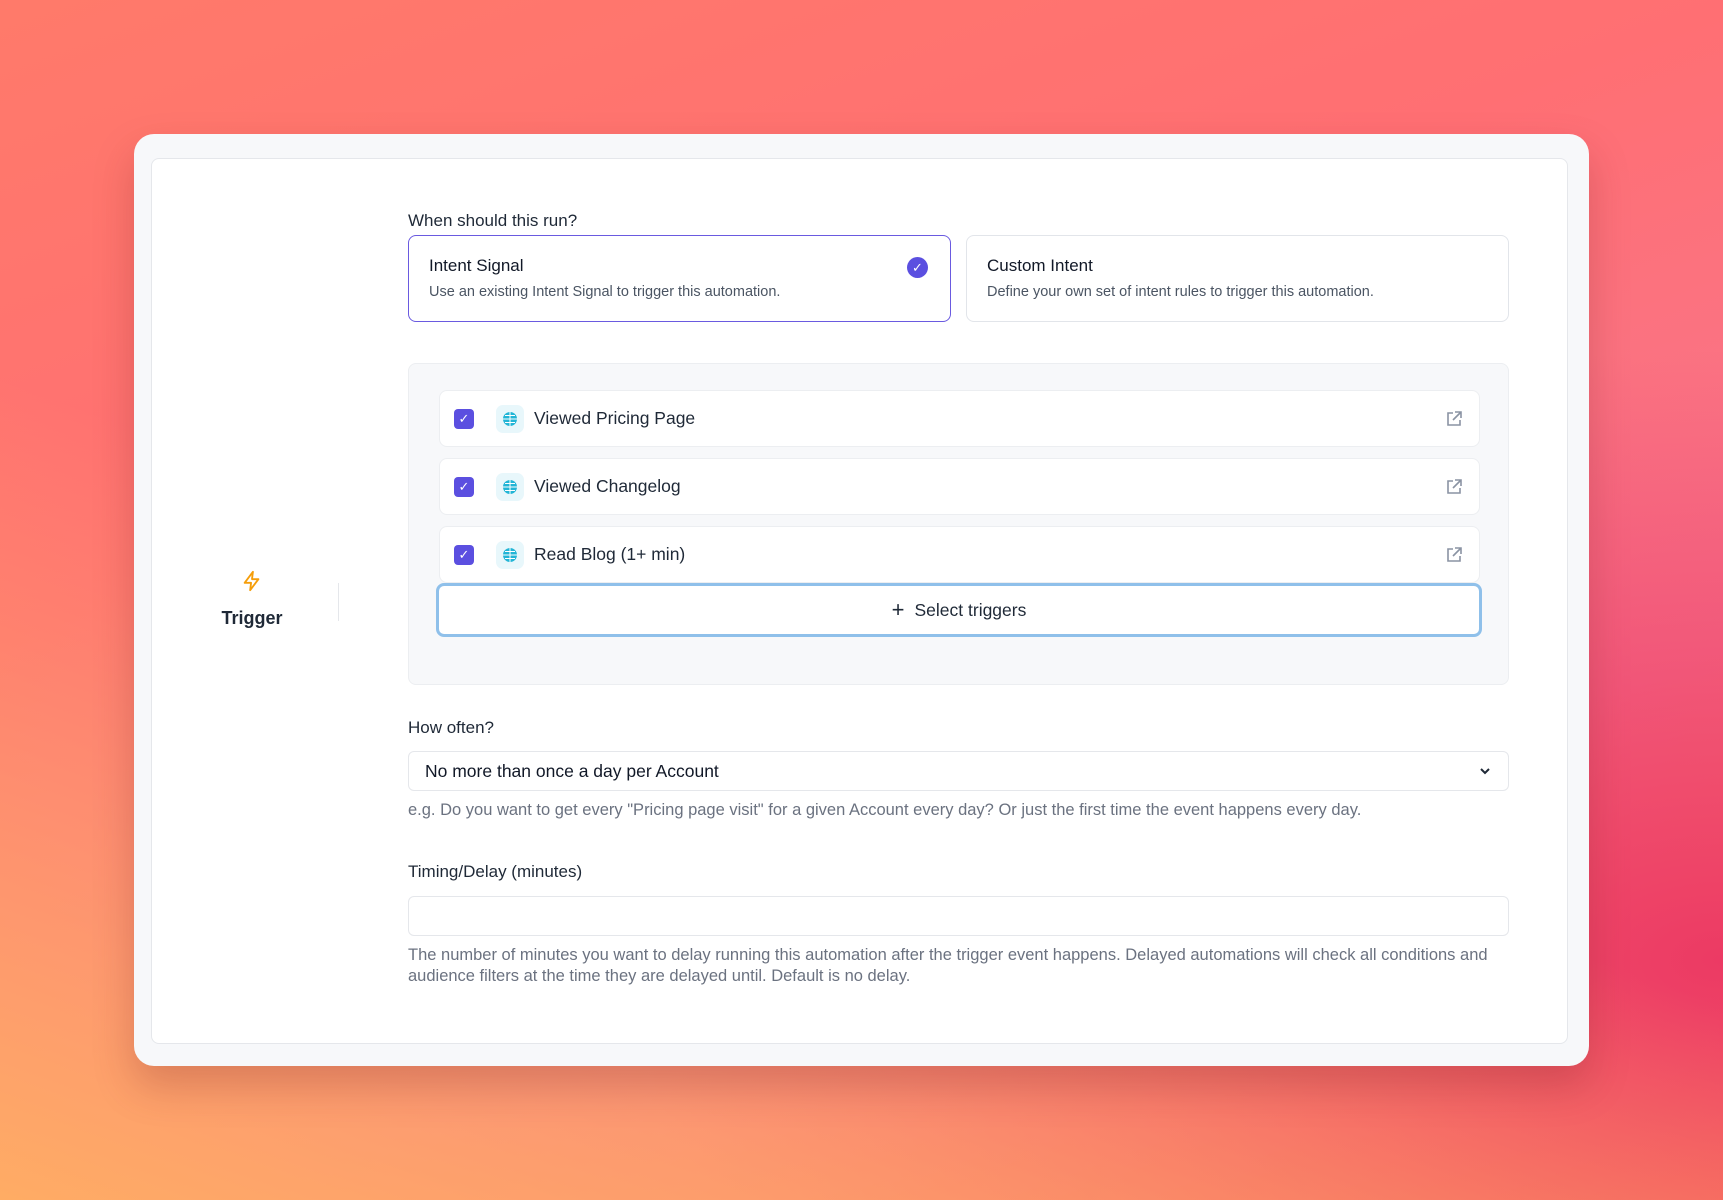 The height and width of the screenshot is (1200, 1723). What do you see at coordinates (572, 770) in the screenshot?
I see `frequency-value: No more than once a day per Account` at bounding box center [572, 770].